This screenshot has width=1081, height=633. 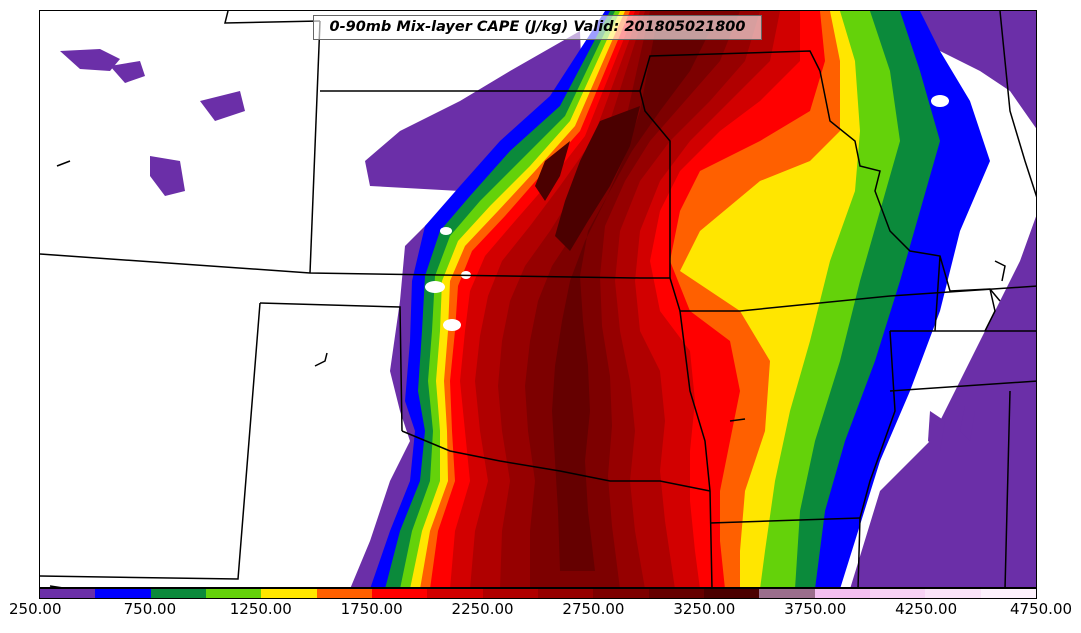 I want to click on colorbar-tick-label: 4250.00, so click(x=926, y=609).